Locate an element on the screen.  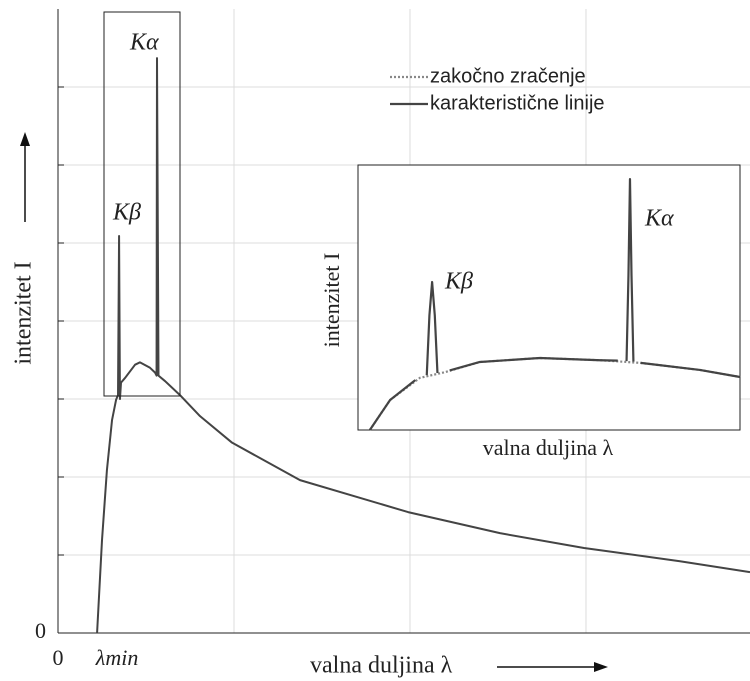
inset-x-label: valna duljina λ is located at coordinates (548, 447).